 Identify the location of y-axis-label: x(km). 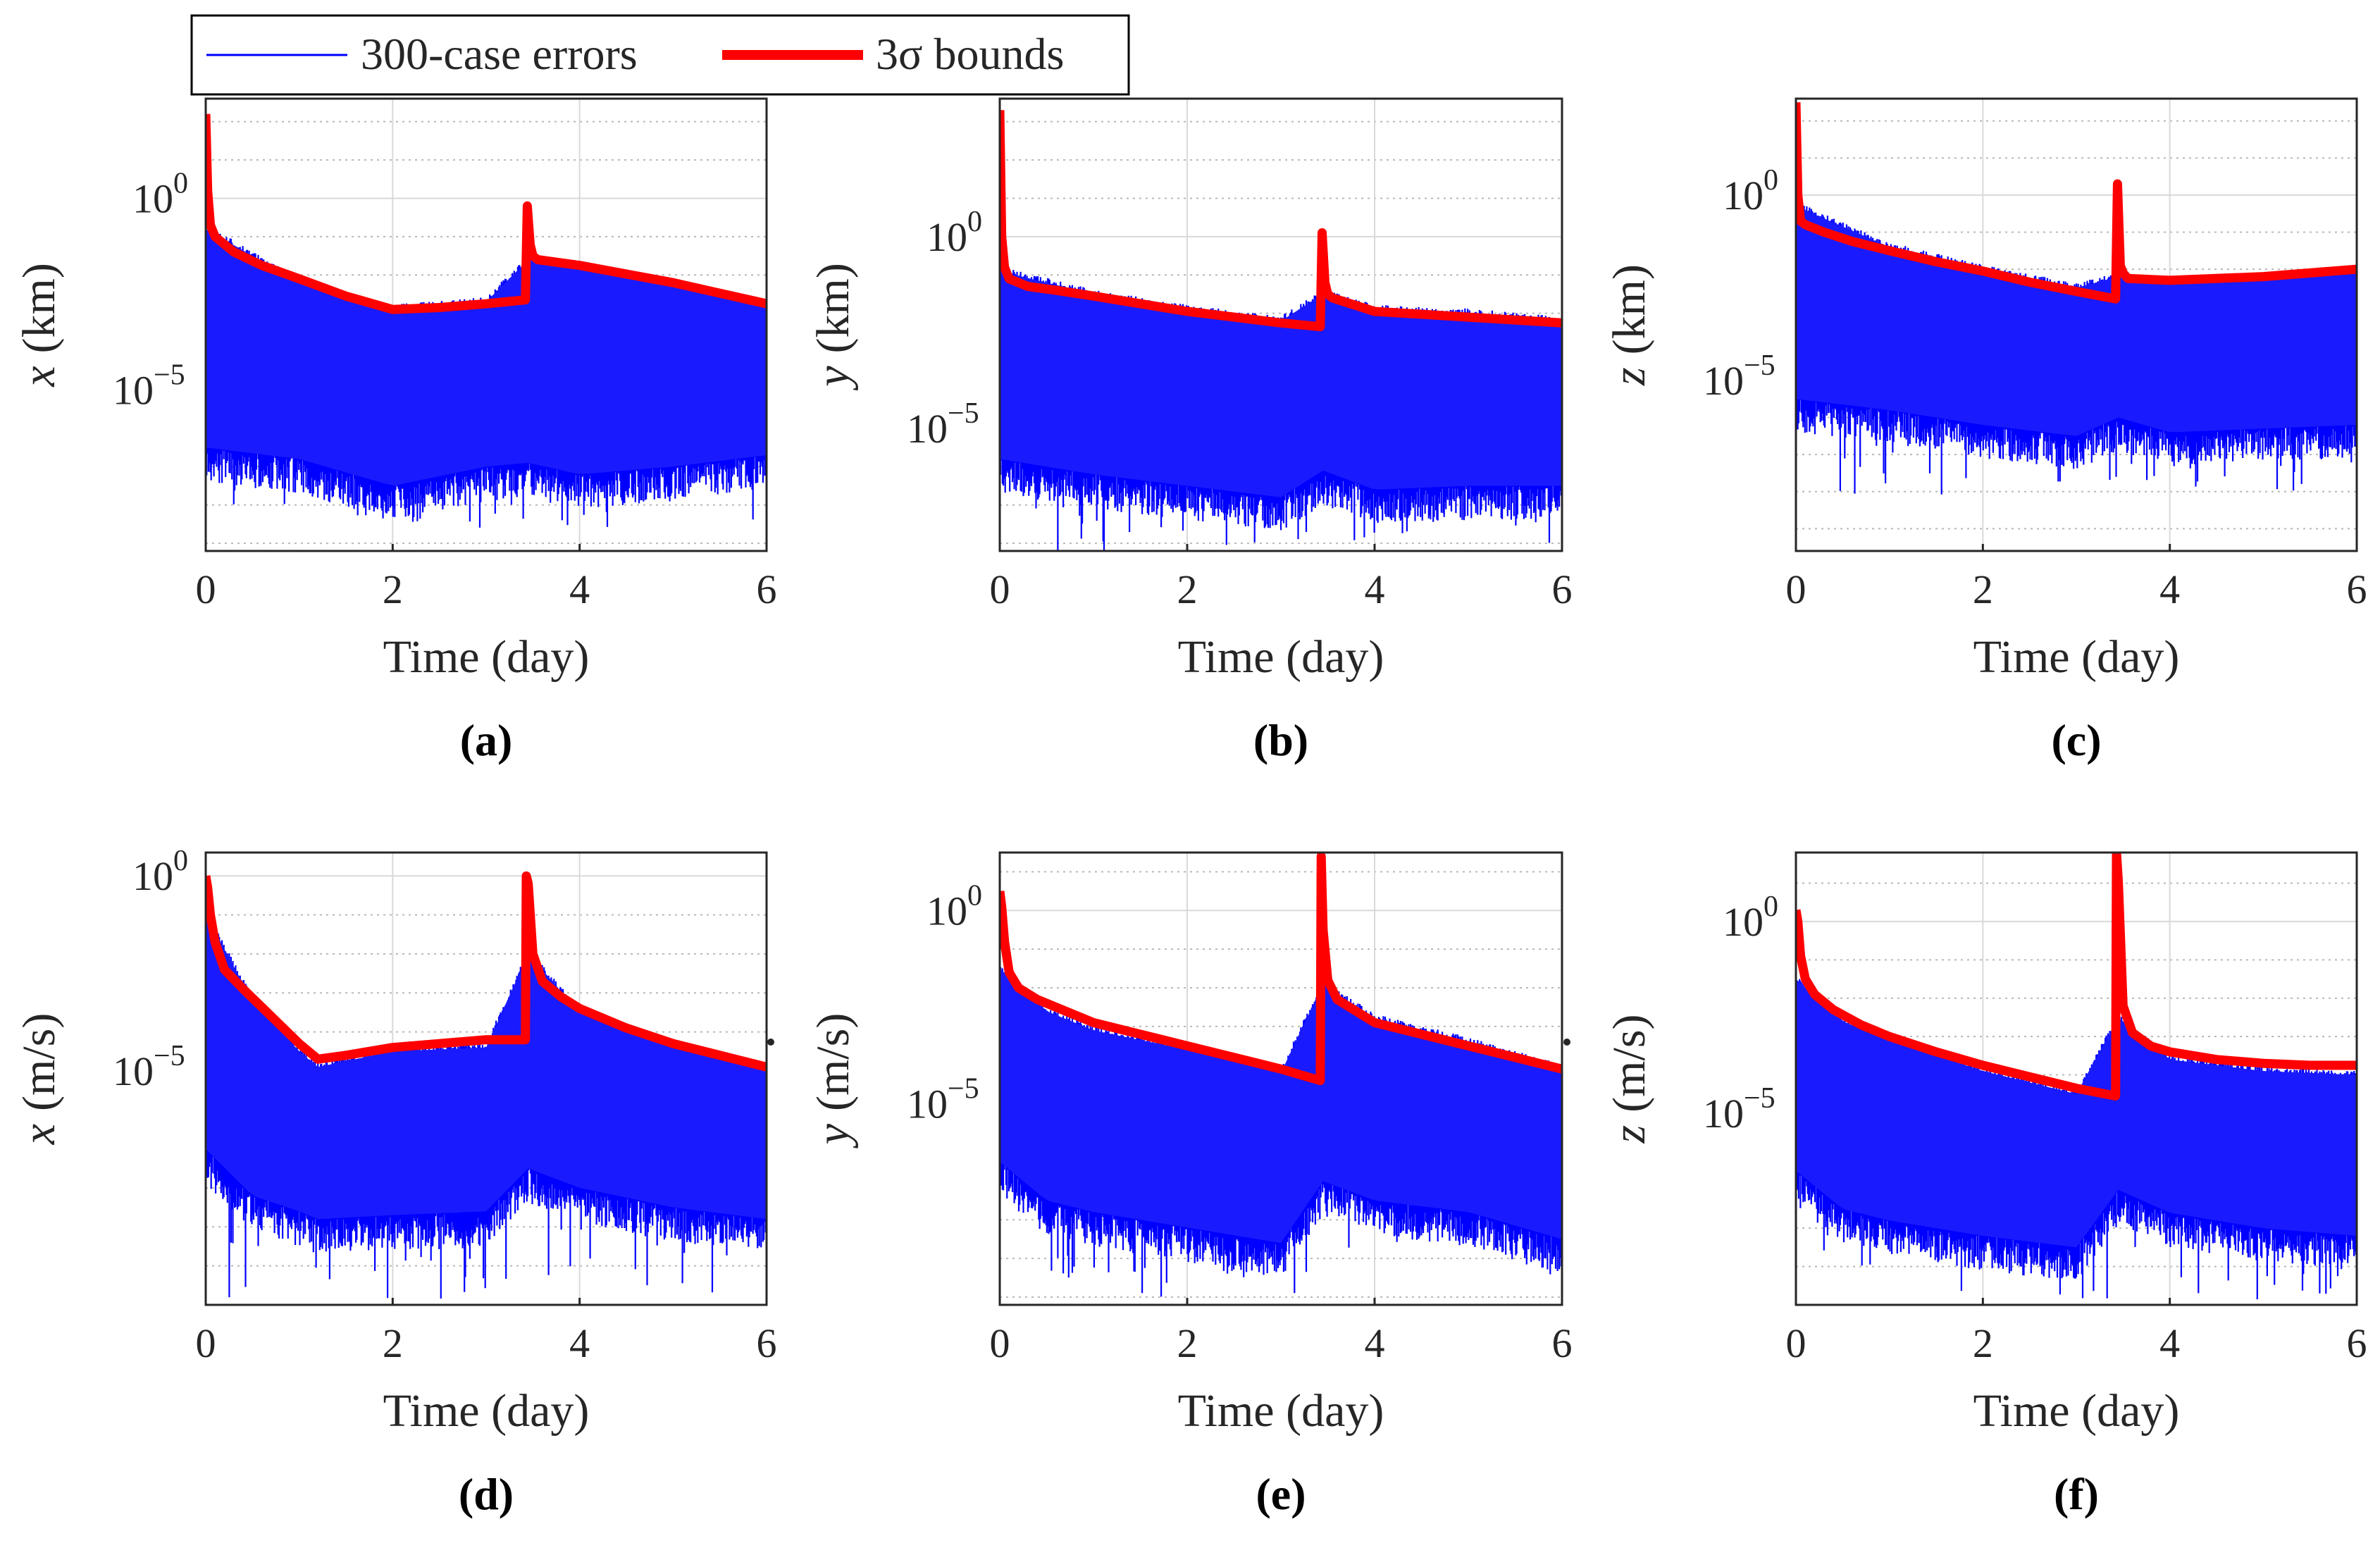
(39, 325).